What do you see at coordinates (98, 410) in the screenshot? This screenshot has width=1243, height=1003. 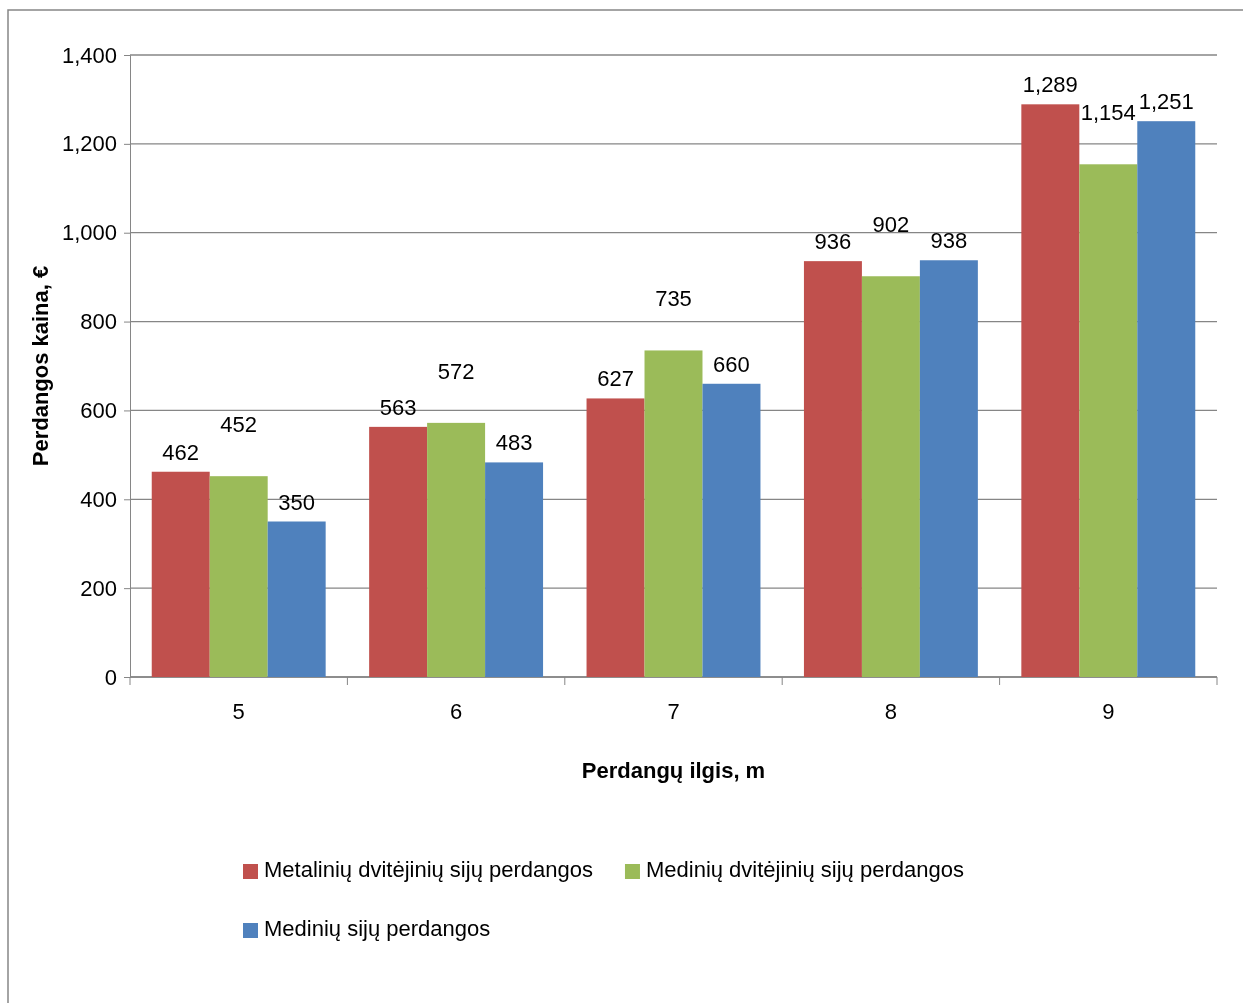 I see `y-tick-label: 600` at bounding box center [98, 410].